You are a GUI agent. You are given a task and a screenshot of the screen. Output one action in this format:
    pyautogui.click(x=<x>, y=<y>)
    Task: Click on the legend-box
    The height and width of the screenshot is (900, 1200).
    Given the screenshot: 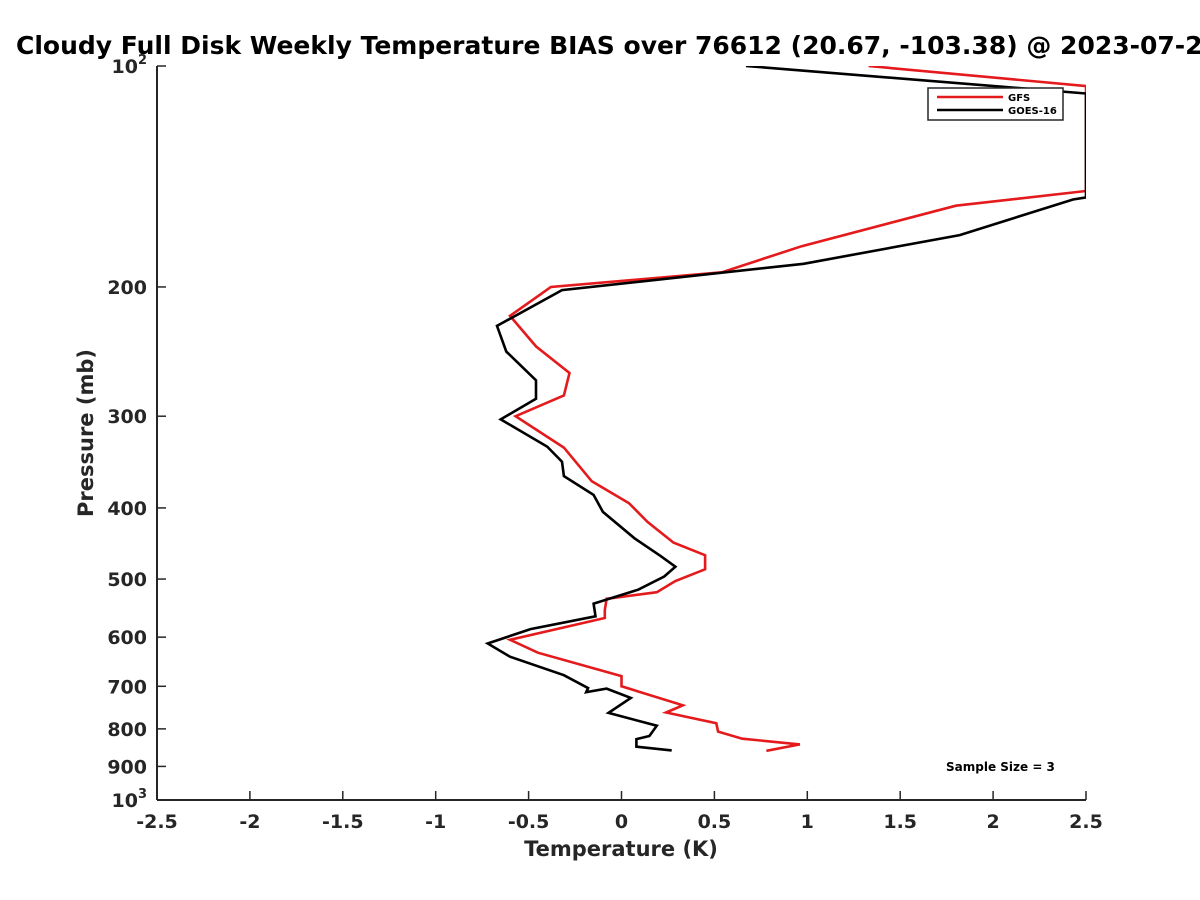 What is the action you would take?
    pyautogui.click(x=995, y=104)
    